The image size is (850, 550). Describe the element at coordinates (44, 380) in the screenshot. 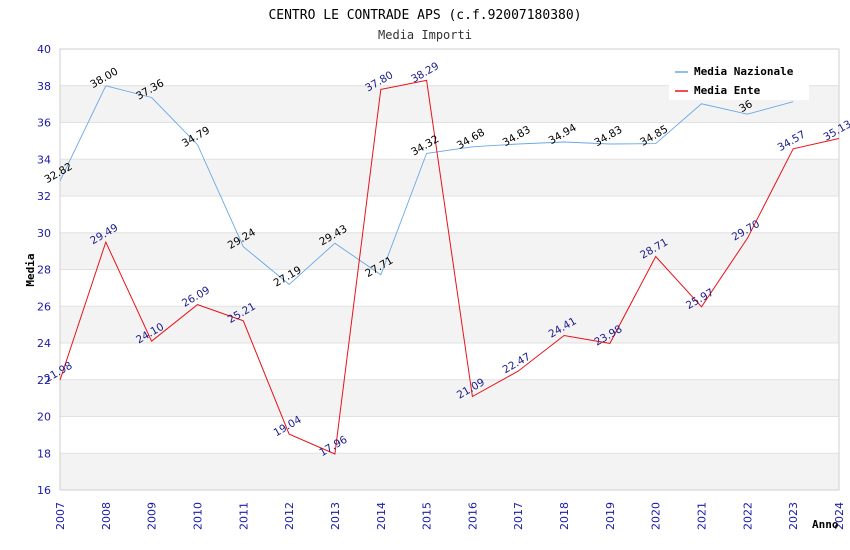

I see `y-tick-label-22: 22` at that location.